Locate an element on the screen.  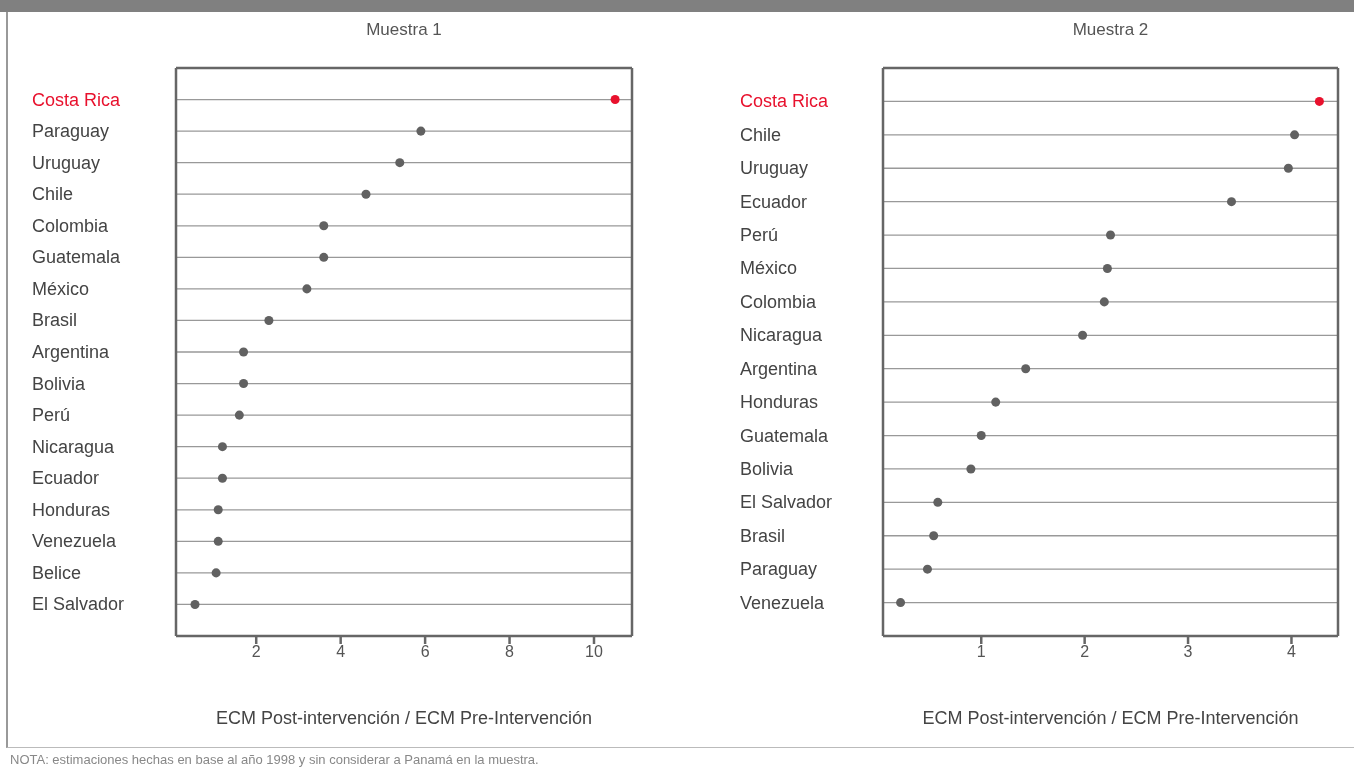
y-tick-label: Belice is located at coordinates (57, 572).